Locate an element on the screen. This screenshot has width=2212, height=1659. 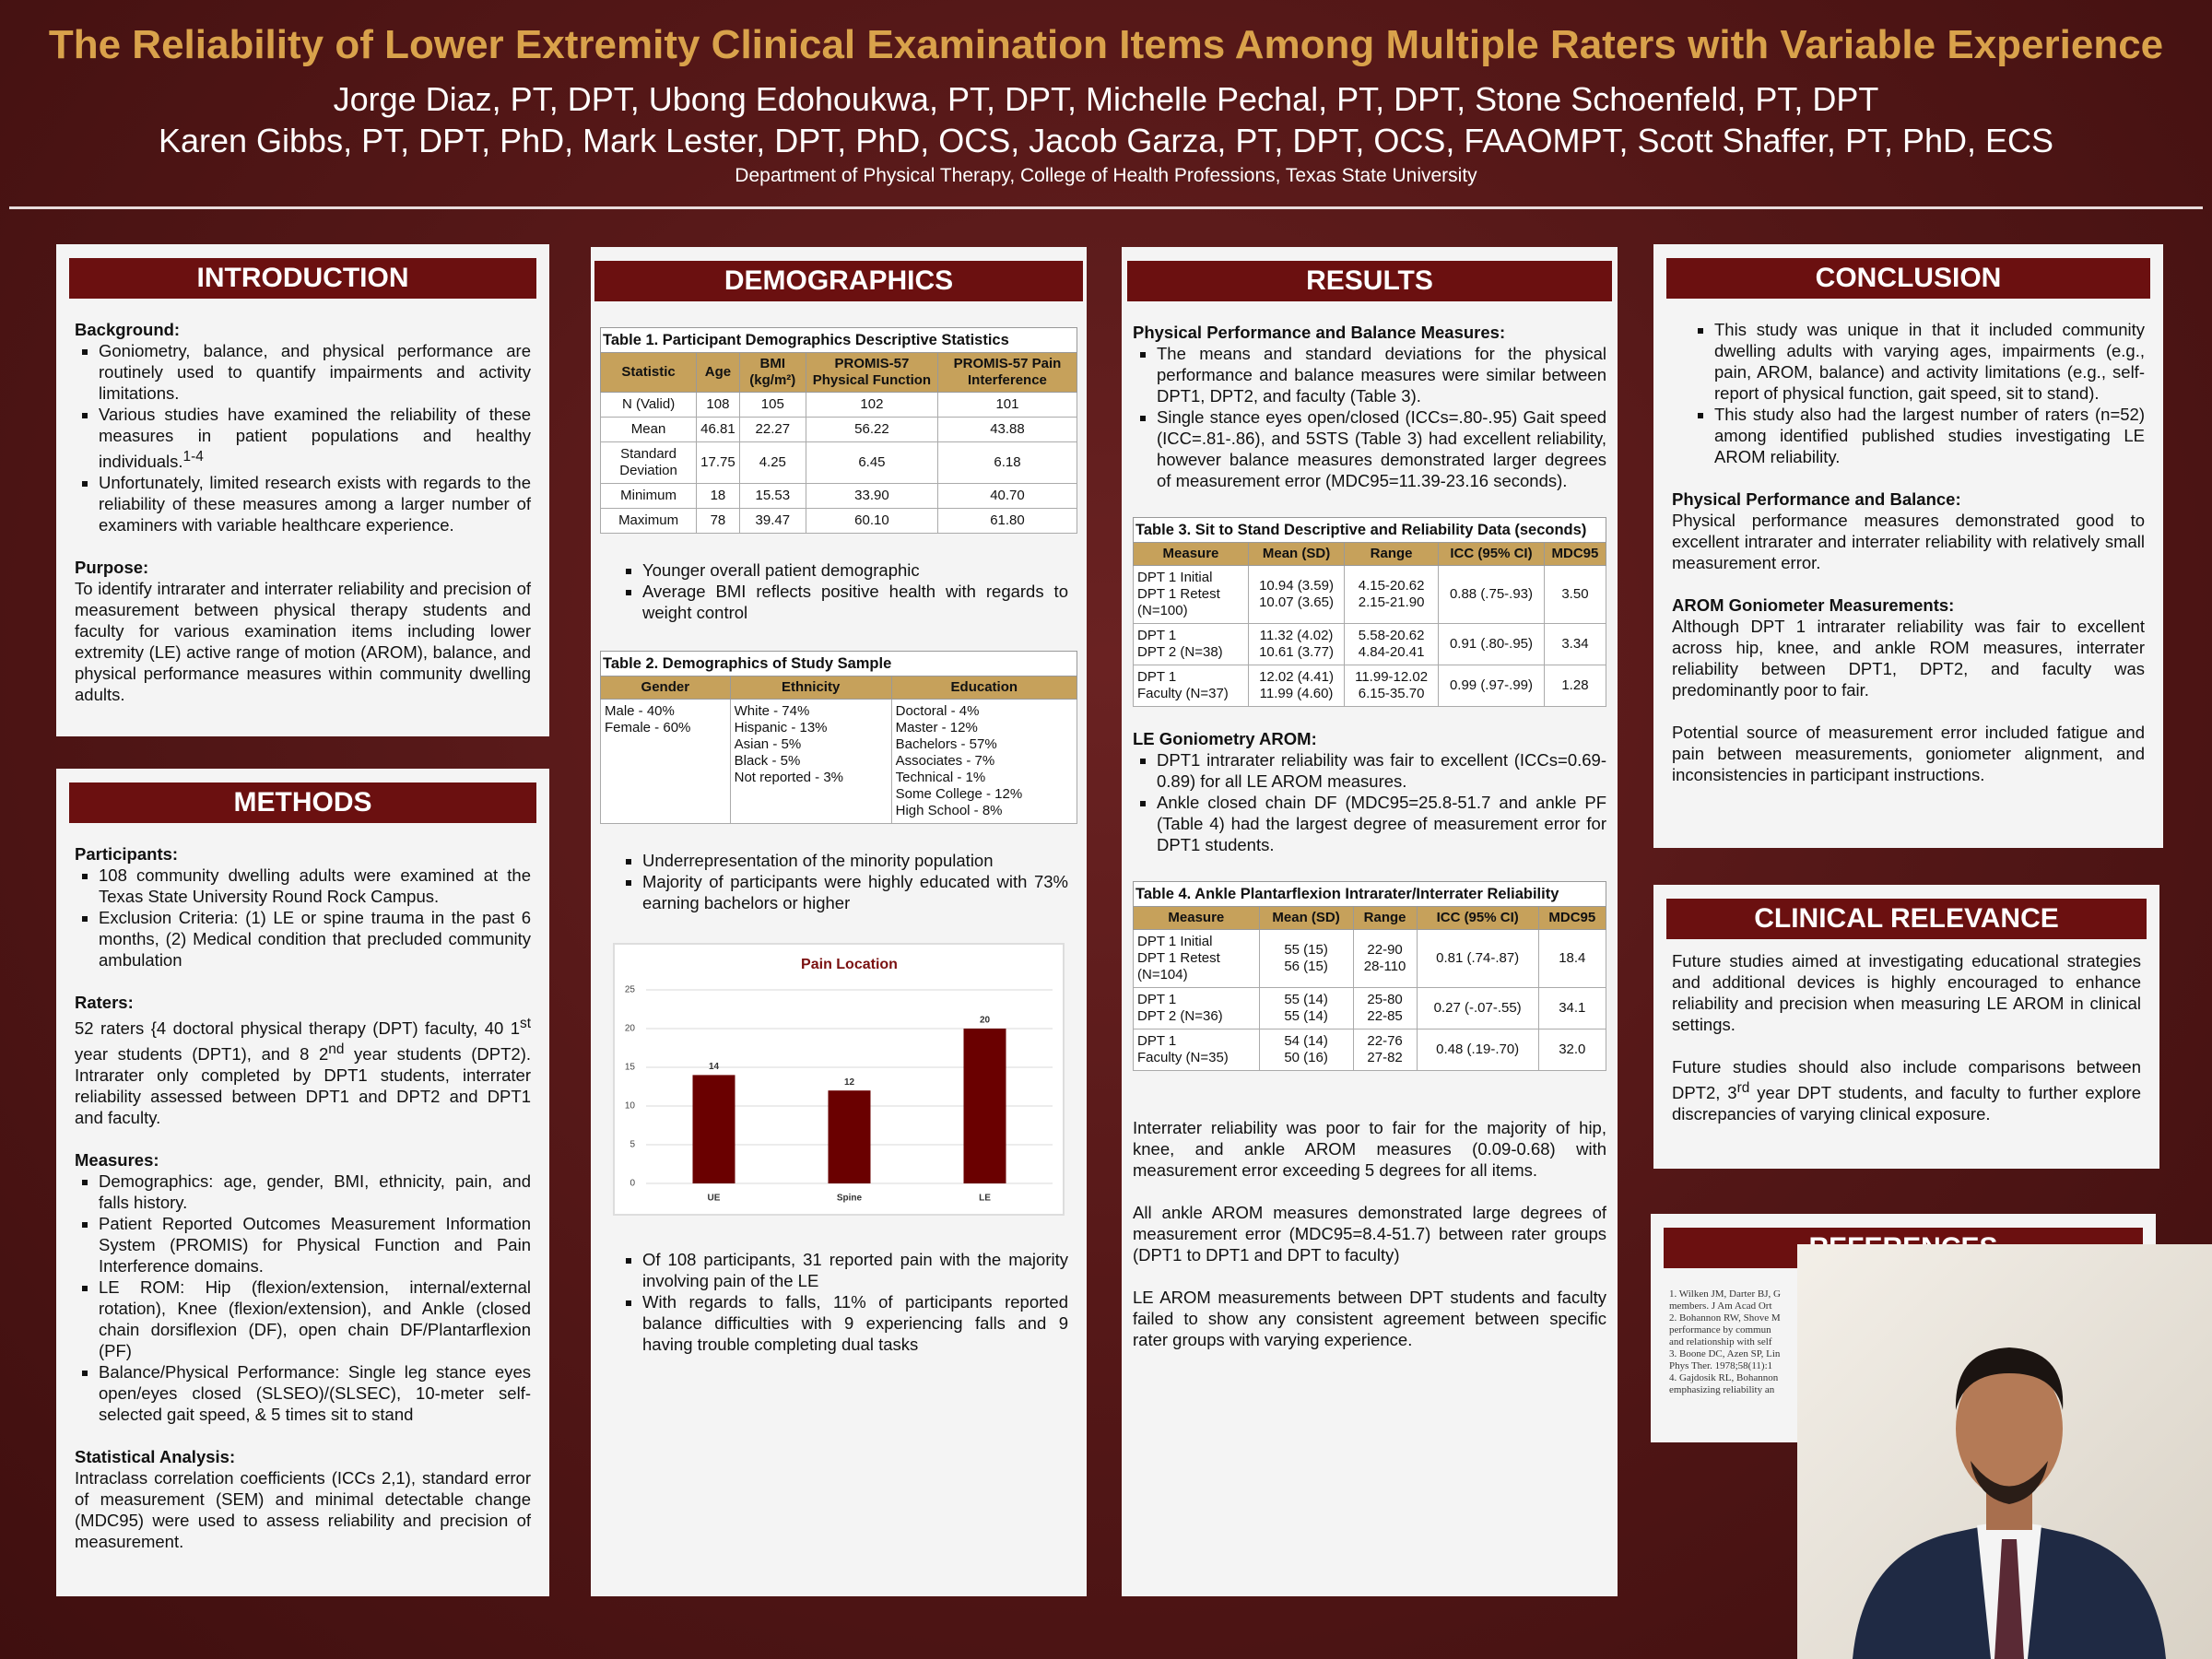
column-header: MDC95 is located at coordinates (1575, 554).